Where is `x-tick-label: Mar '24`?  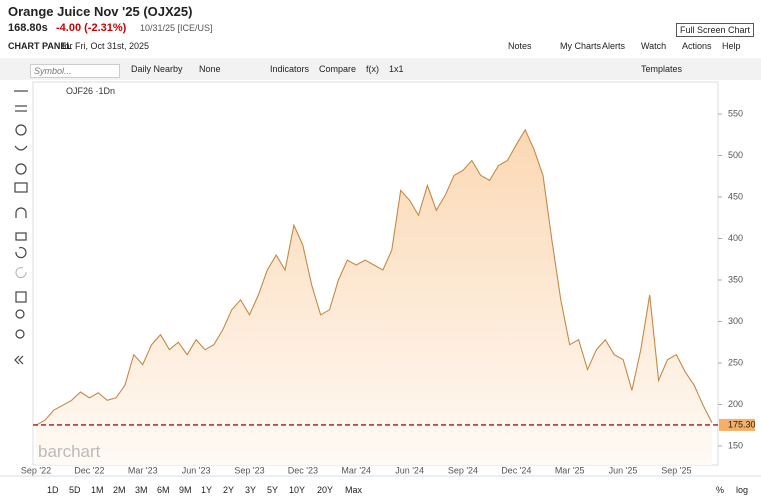 x-tick-label: Mar '24 is located at coordinates (356, 470).